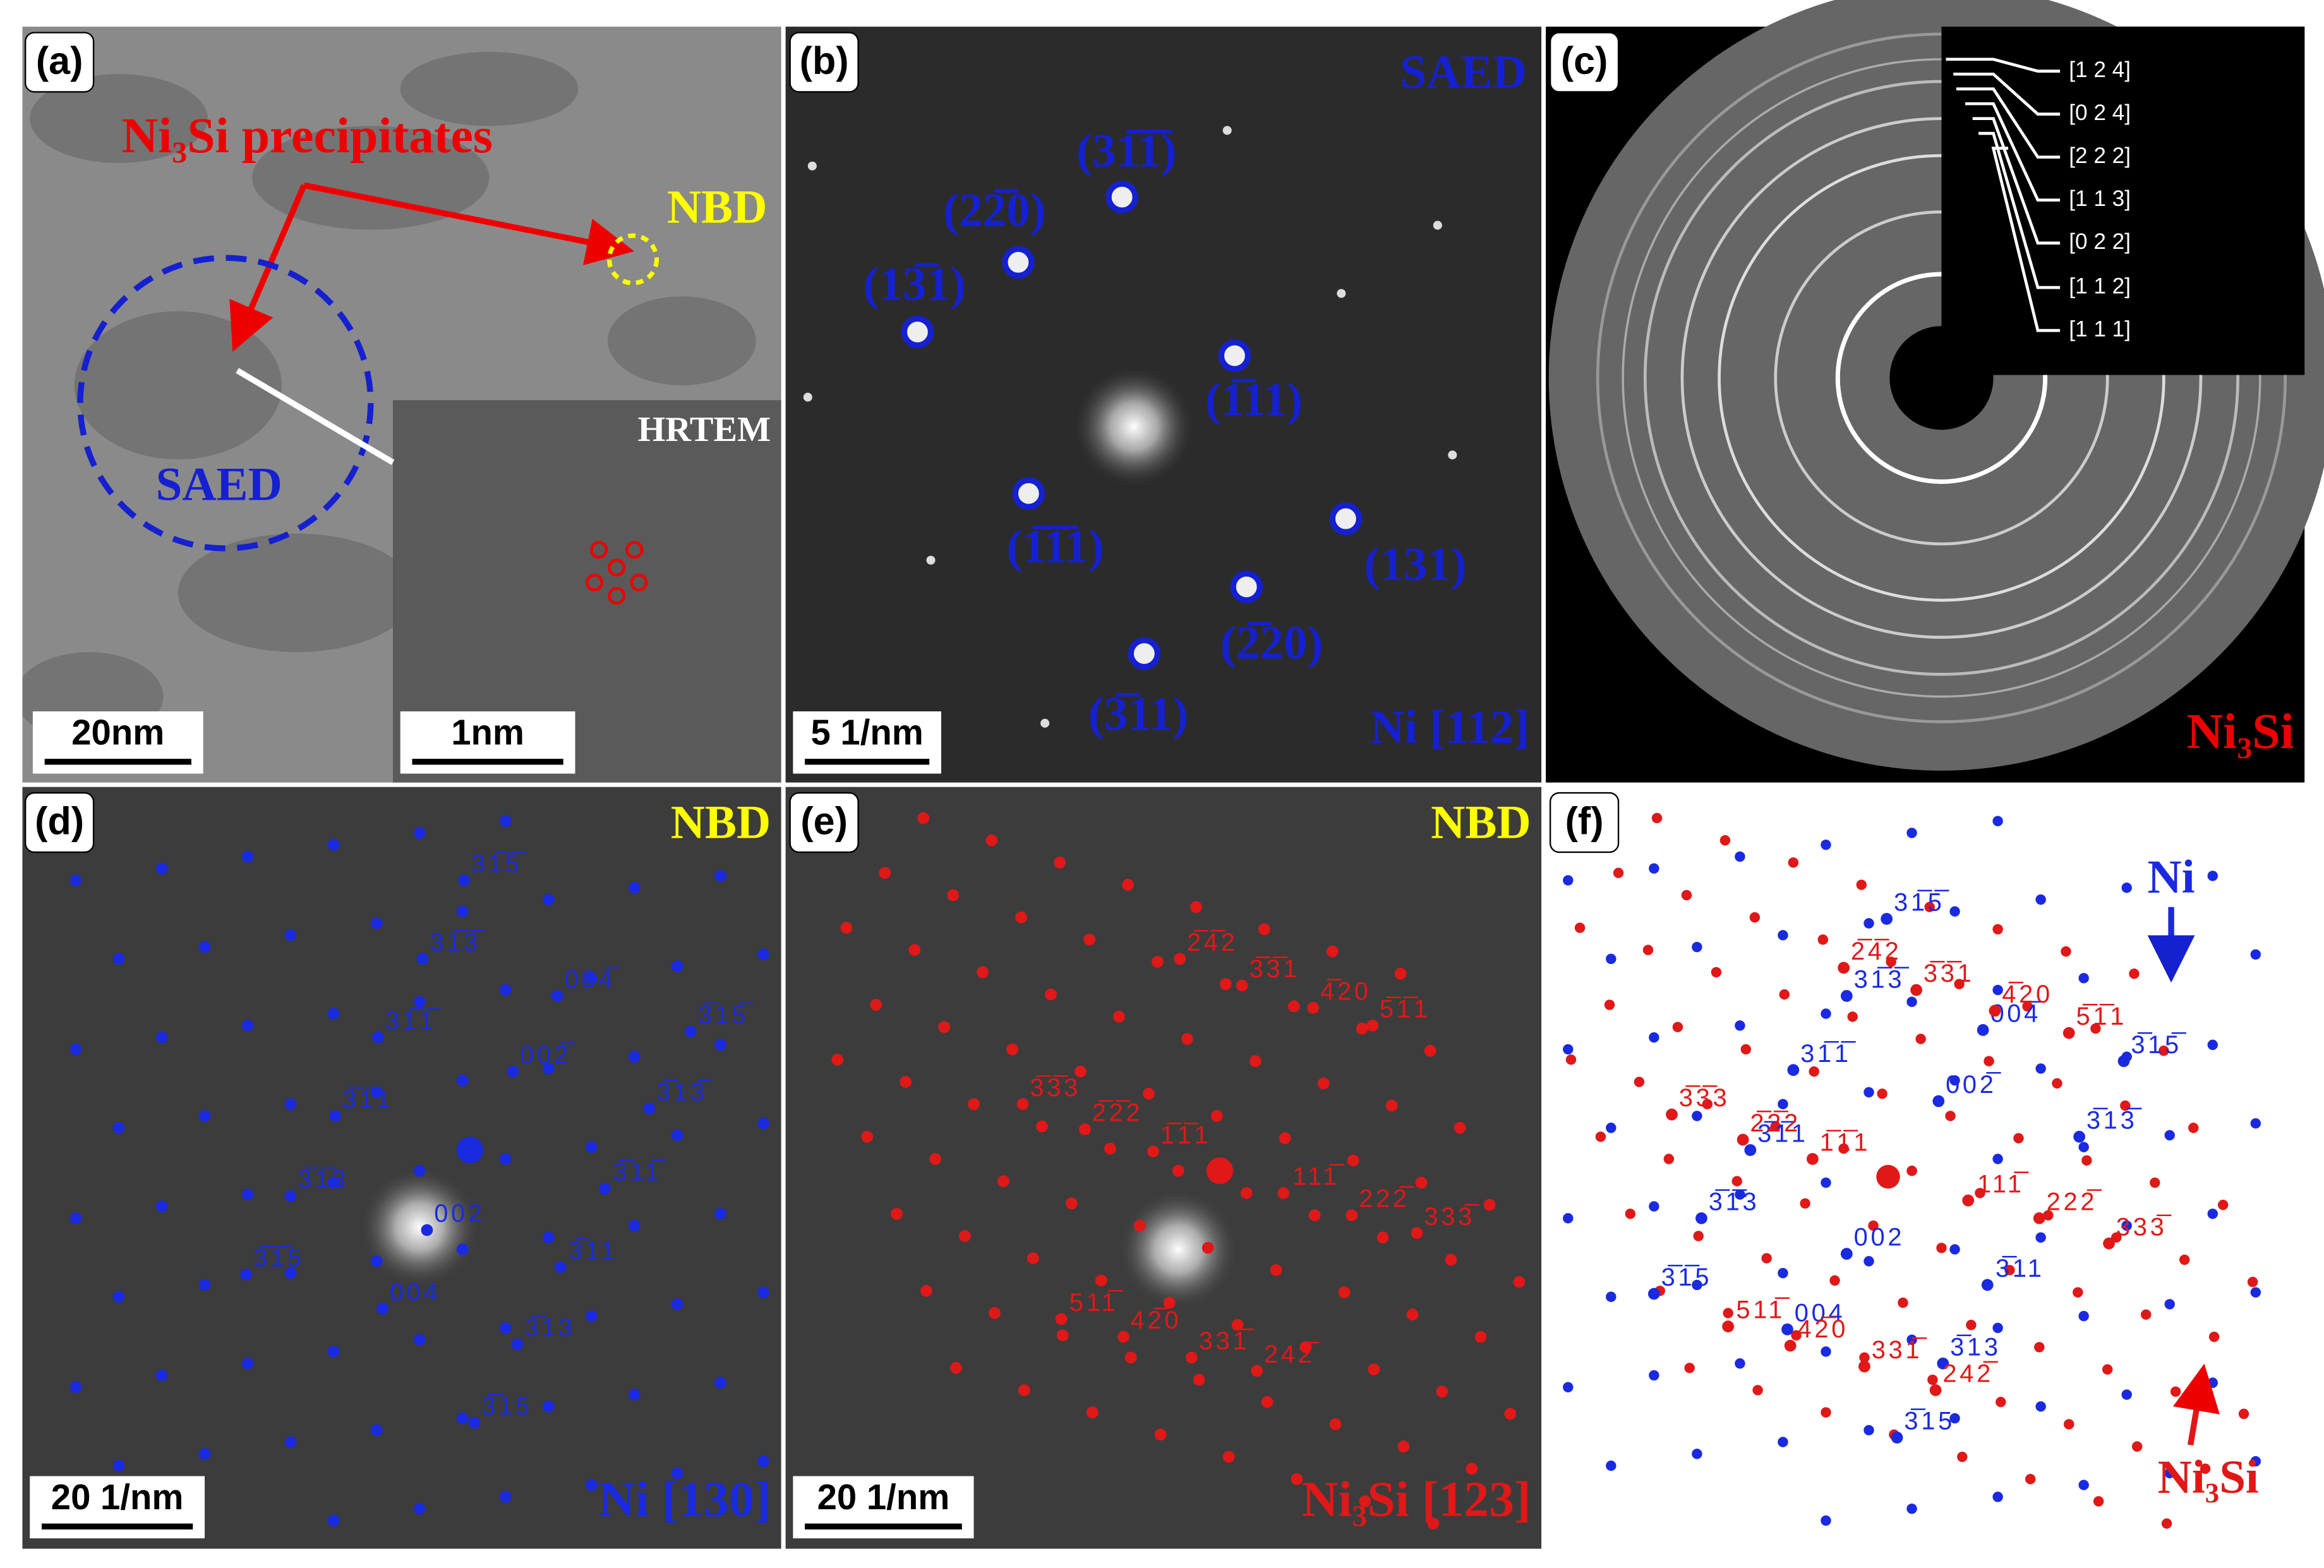 Image resolution: width=2324 pixels, height=1568 pixels. What do you see at coordinates (1882, 980) in the screenshot?
I see `spot-label: 31̅3̅` at bounding box center [1882, 980].